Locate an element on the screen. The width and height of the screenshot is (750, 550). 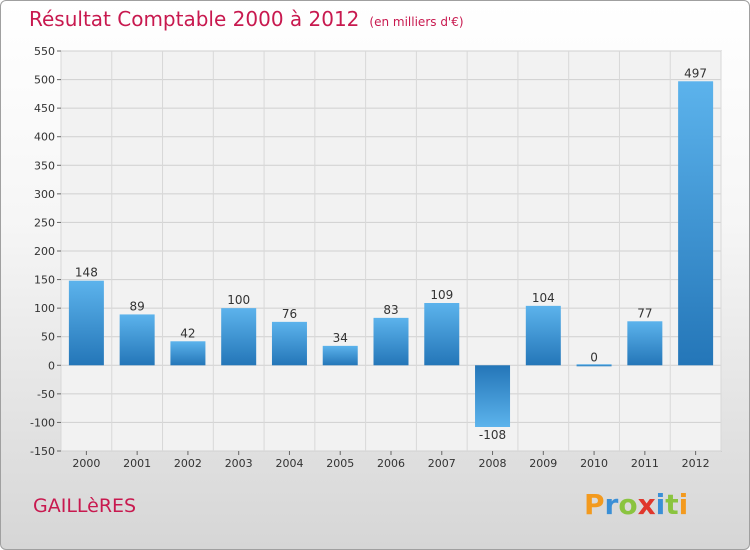
y-tick-label: 0 is located at coordinates (51, 365).